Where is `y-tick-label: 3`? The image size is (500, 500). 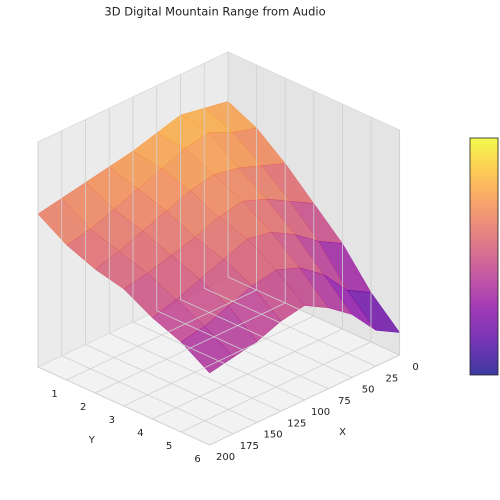 y-tick-label: 3 is located at coordinates (112, 420).